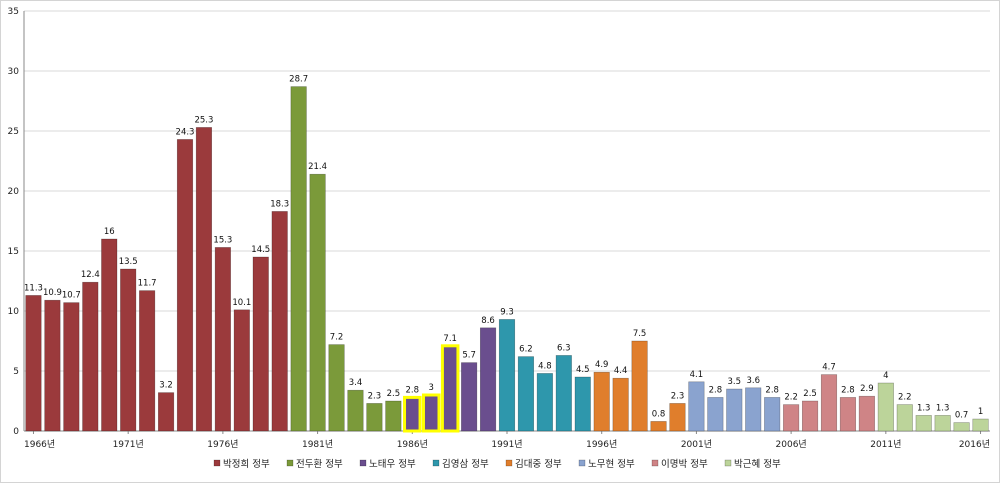 This screenshot has height=483, width=1000. Describe the element at coordinates (71, 296) in the screenshot. I see `data-label: 10.7` at that location.